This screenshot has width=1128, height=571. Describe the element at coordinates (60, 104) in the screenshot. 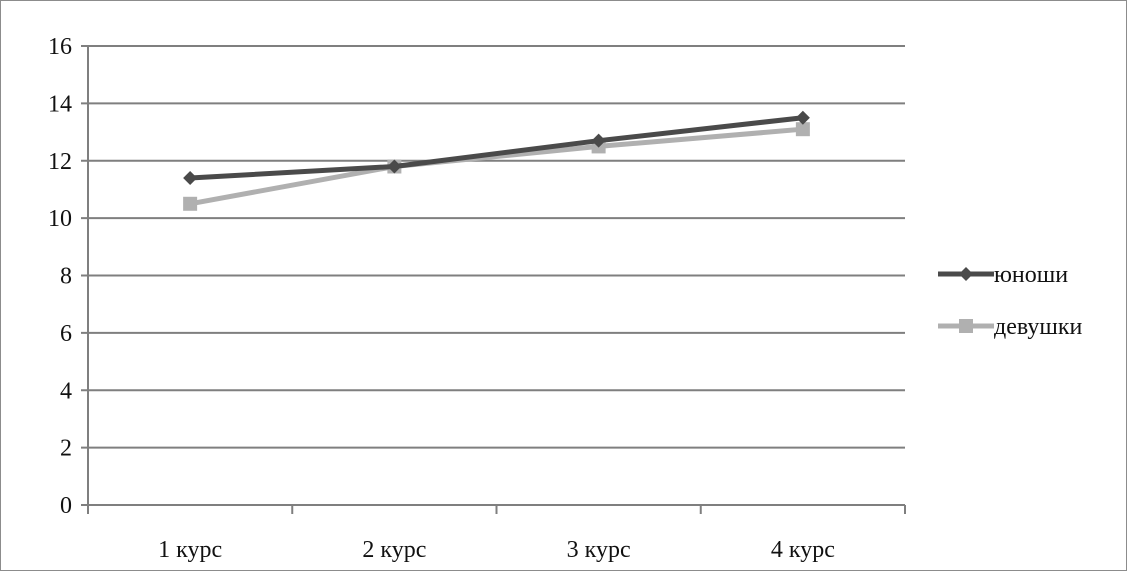

I see `y-tick-label: 14` at that location.